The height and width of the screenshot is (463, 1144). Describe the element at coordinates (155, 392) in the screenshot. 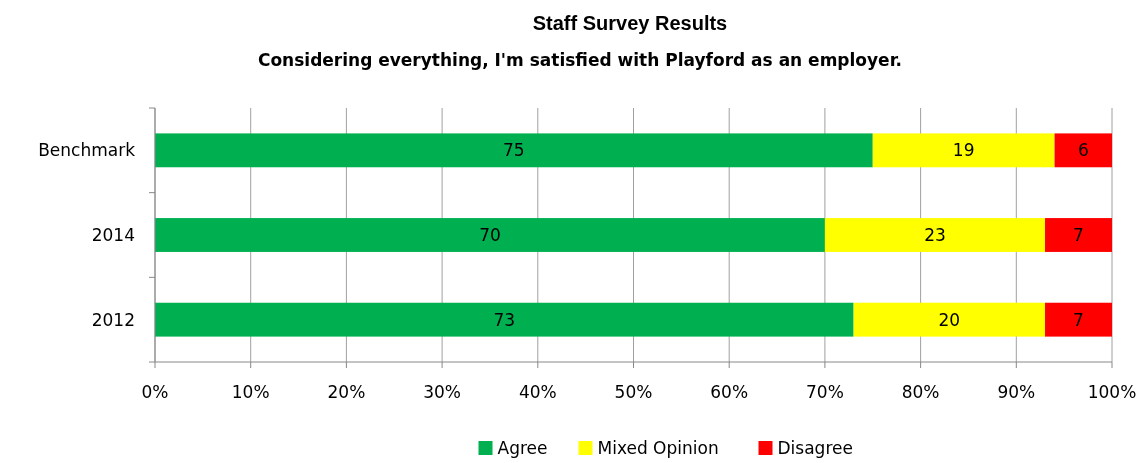

I see `x-tick-label: 0%` at that location.